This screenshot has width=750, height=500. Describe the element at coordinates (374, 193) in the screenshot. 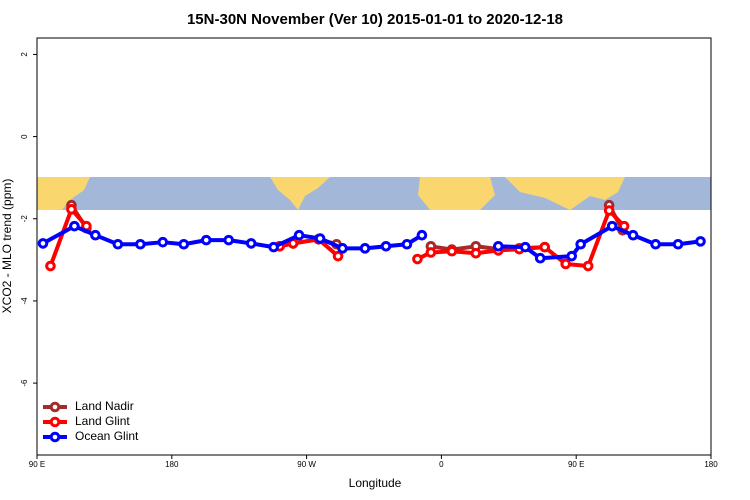

I see `map-strip` at that location.